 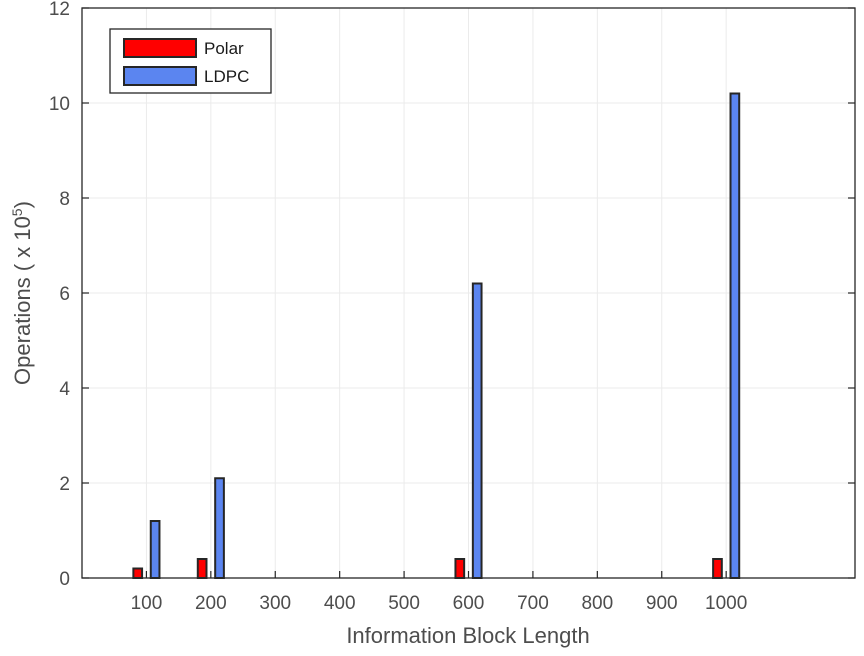 I want to click on x-tick-label: 300, so click(x=275, y=603).